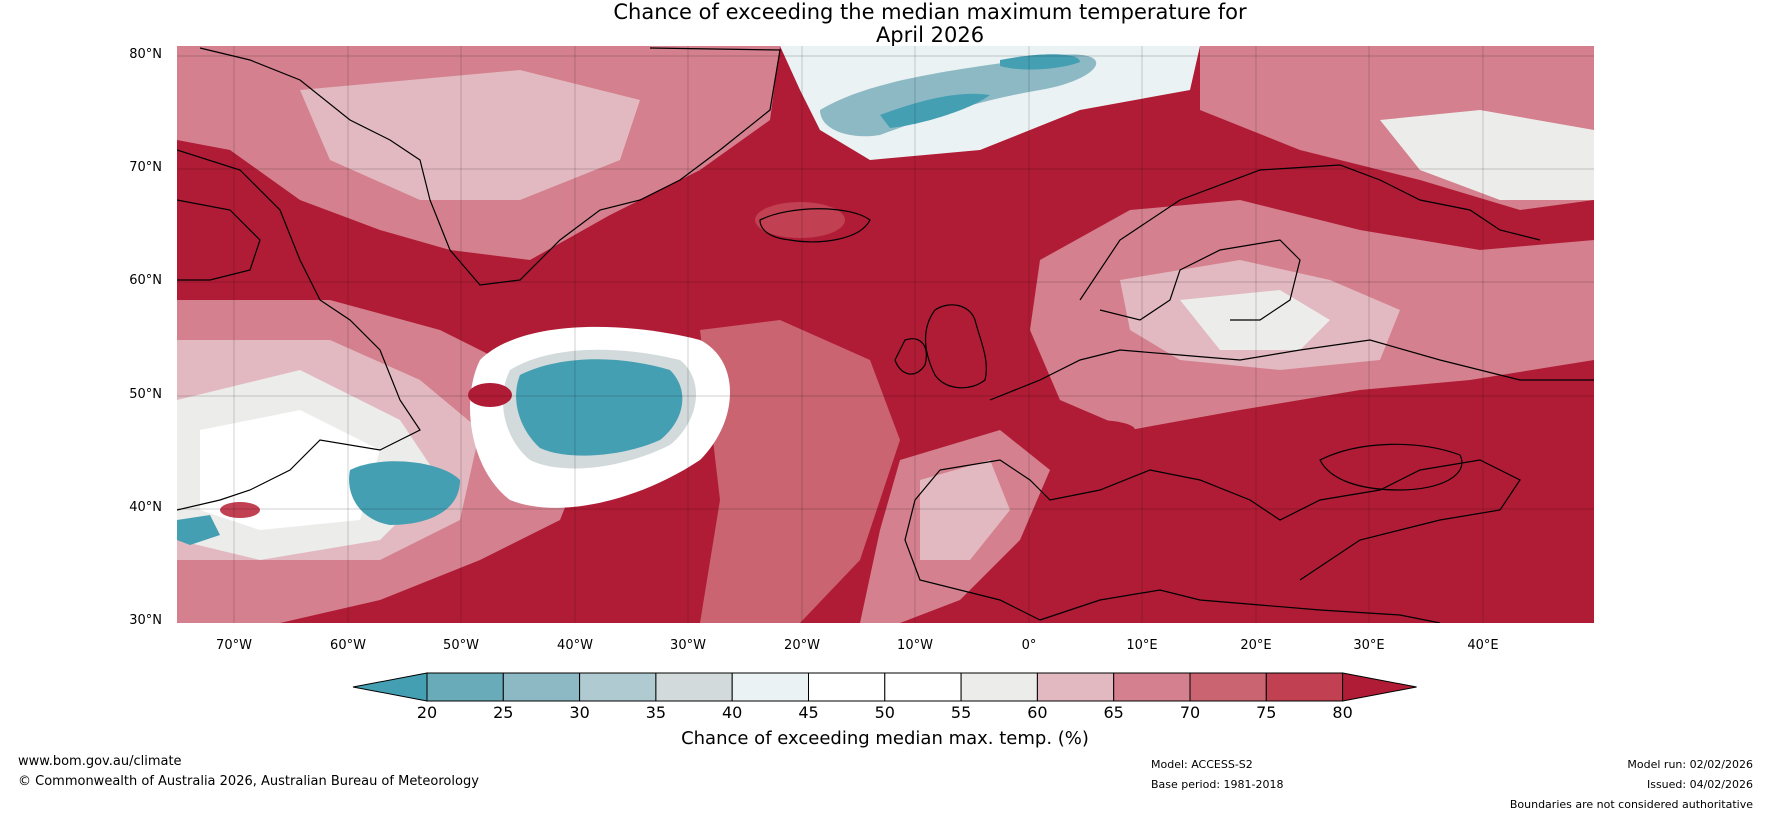  Describe the element at coordinates (915, 645) in the screenshot. I see `lon-label-10w: 10°W` at that location.